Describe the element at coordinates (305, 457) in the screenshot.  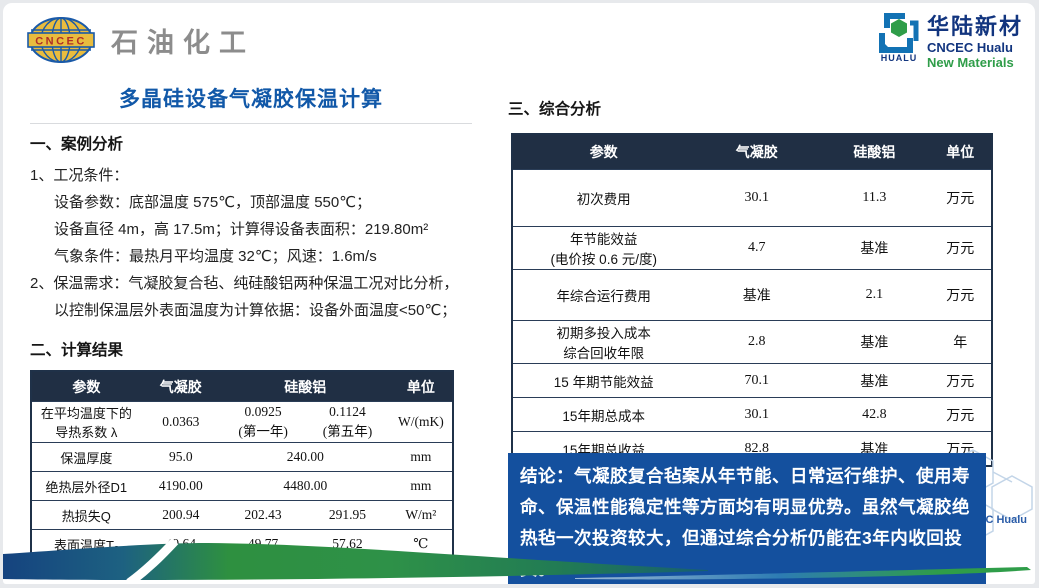
I see `value-cell: 240.00` at that location.